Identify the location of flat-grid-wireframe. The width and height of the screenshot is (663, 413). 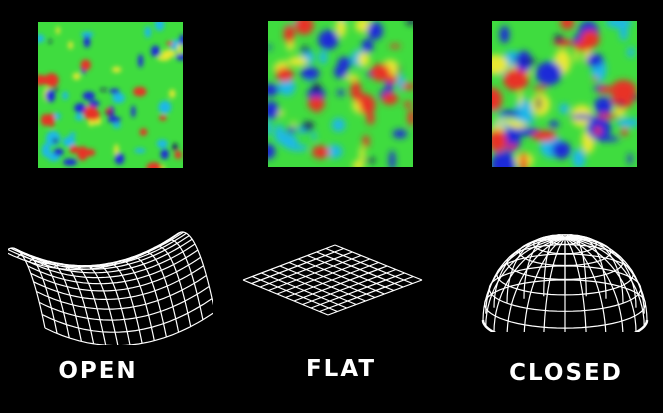
(332, 280).